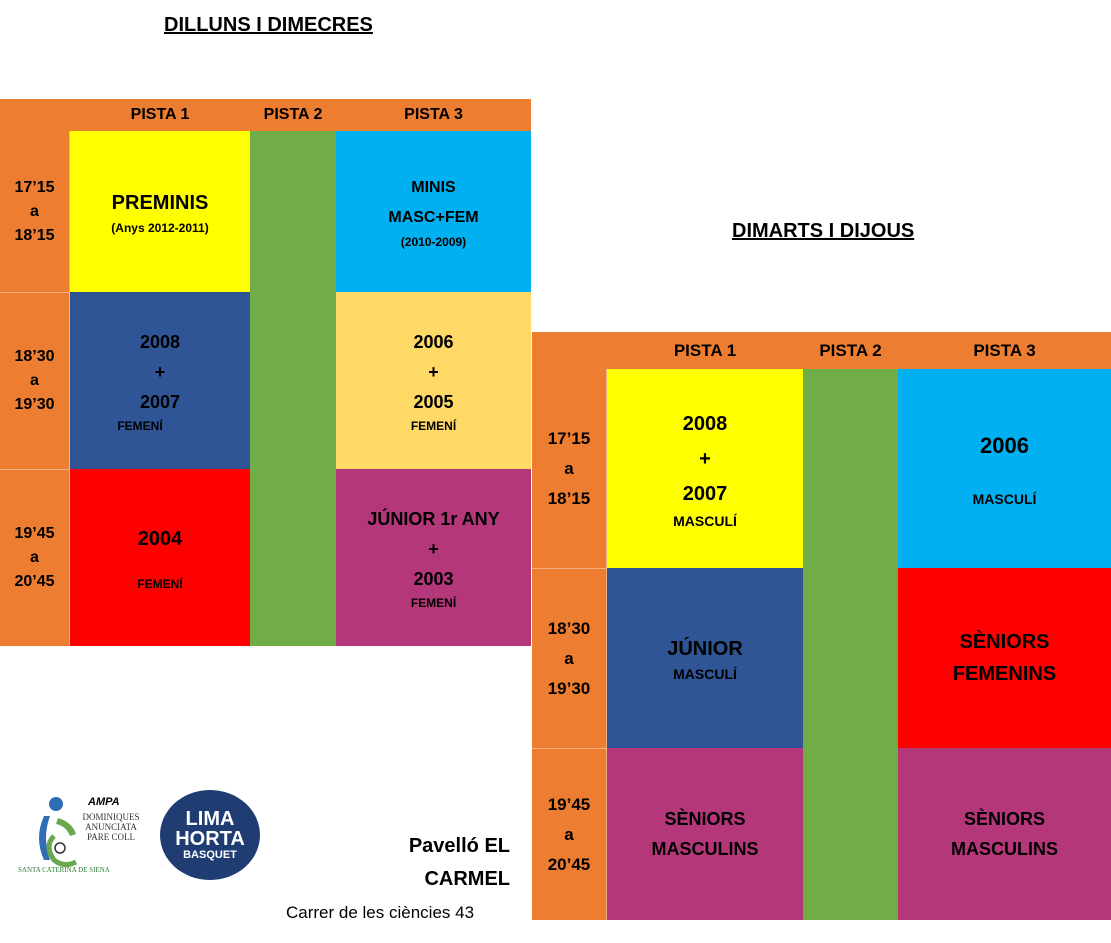 Image resolution: width=1111 pixels, height=943 pixels. Describe the element at coordinates (433, 341) in the screenshot. I see `group-line: 2006` at that location.